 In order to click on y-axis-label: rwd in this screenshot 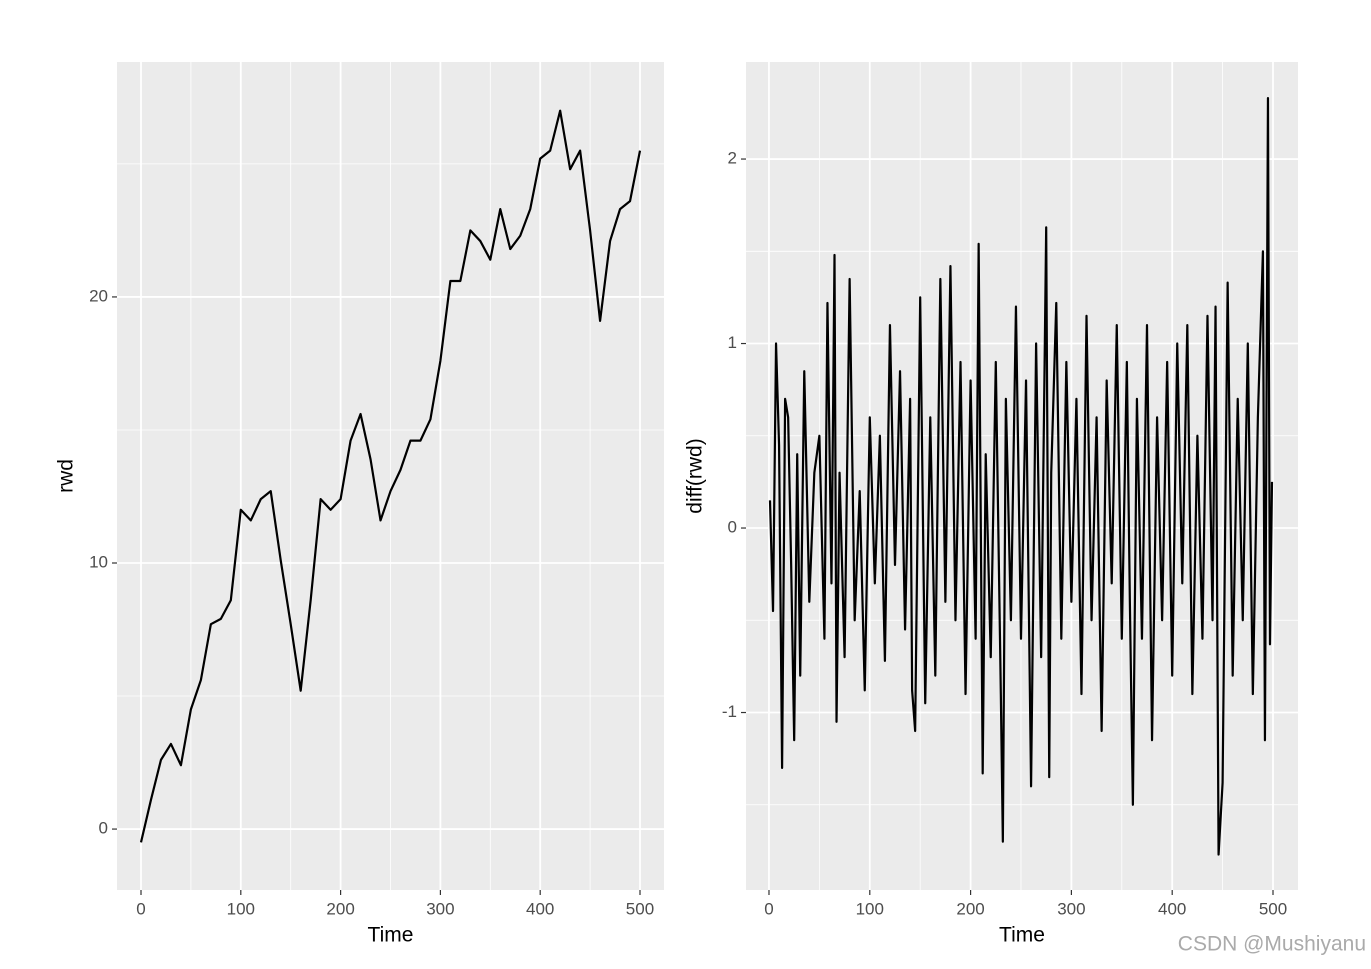, I will do `click(66, 476)`.